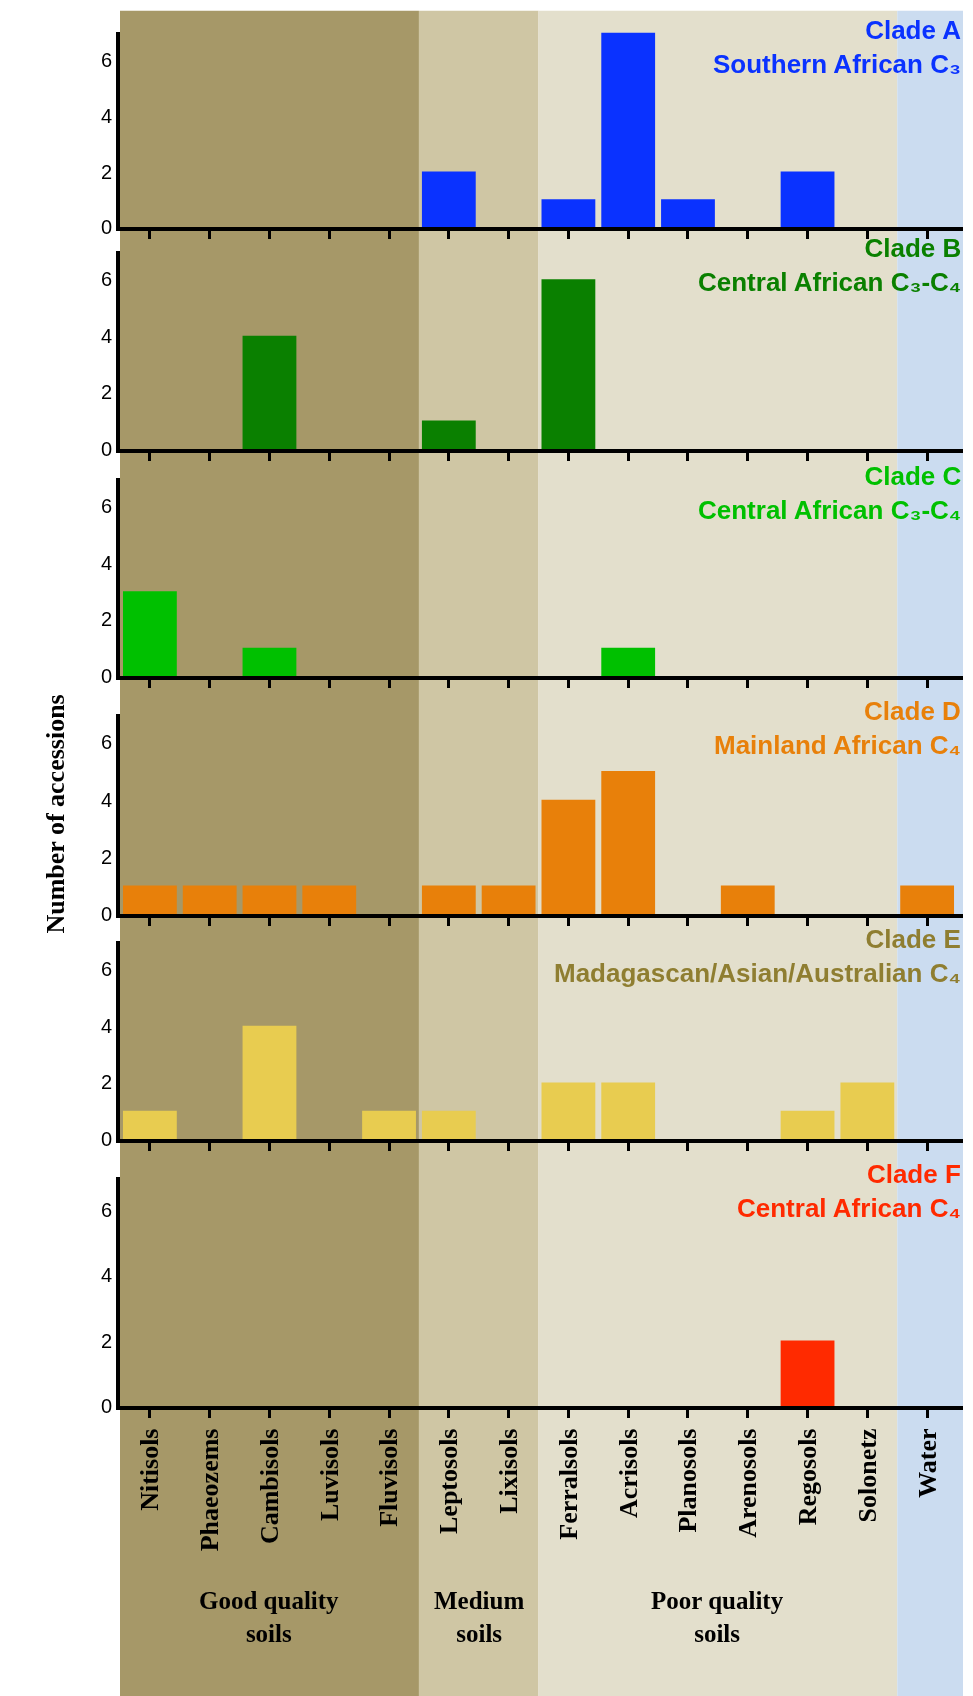 The width and height of the screenshot is (973, 1696). Describe the element at coordinates (717, 1617) in the screenshot. I see `band-label: Poor quality soils` at that location.